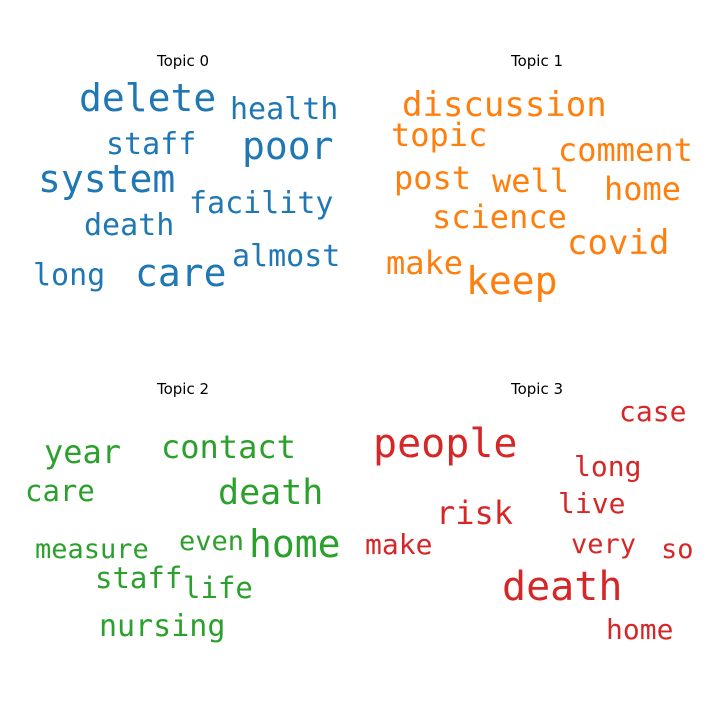 Image resolution: width=720 pixels, height=720 pixels. I want to click on word-1-keep: keep, so click(512, 281).